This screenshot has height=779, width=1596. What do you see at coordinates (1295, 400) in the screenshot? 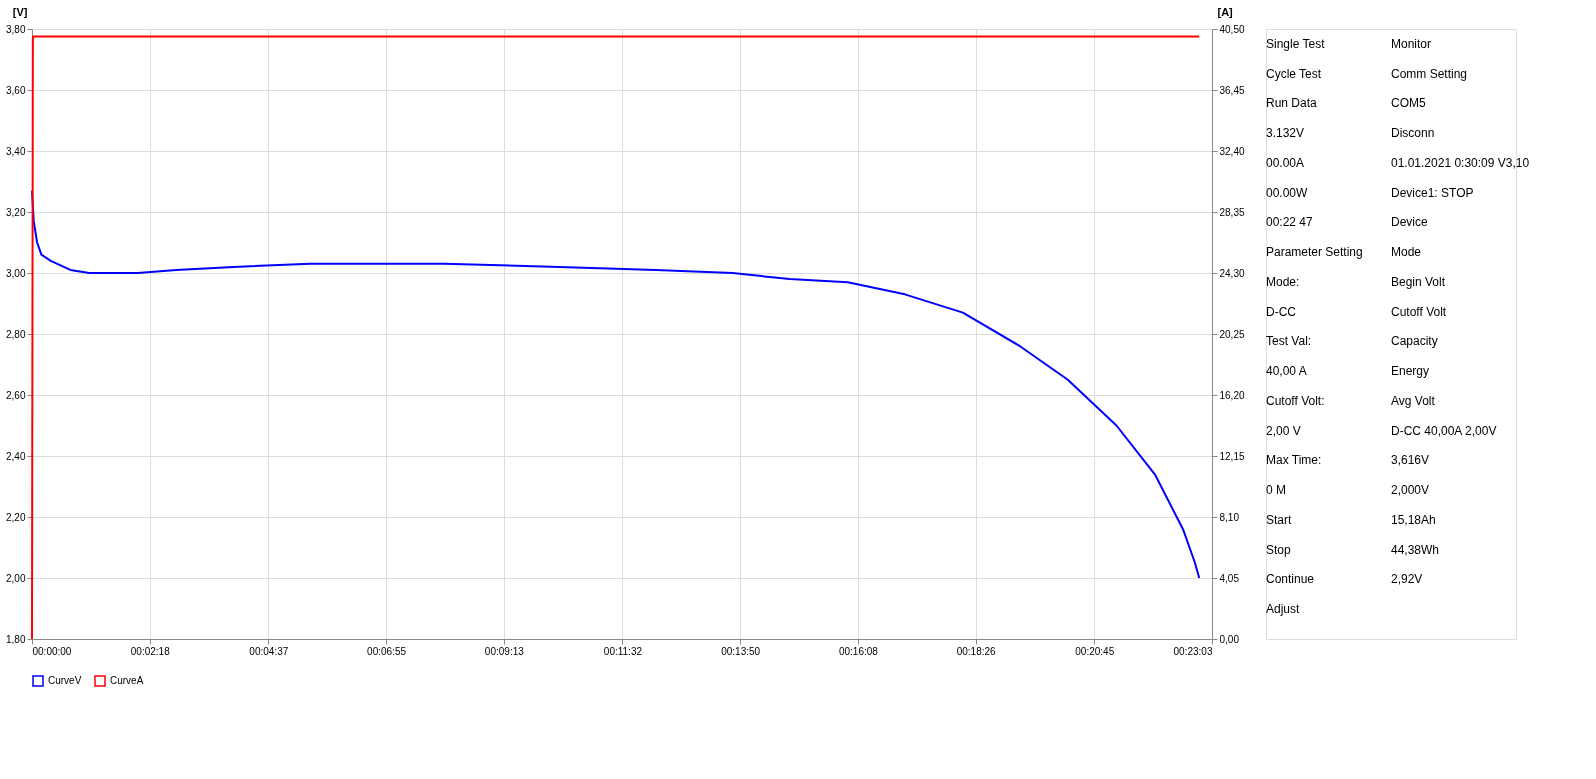
I see `text: Cutoff Volt:` at bounding box center [1295, 400].